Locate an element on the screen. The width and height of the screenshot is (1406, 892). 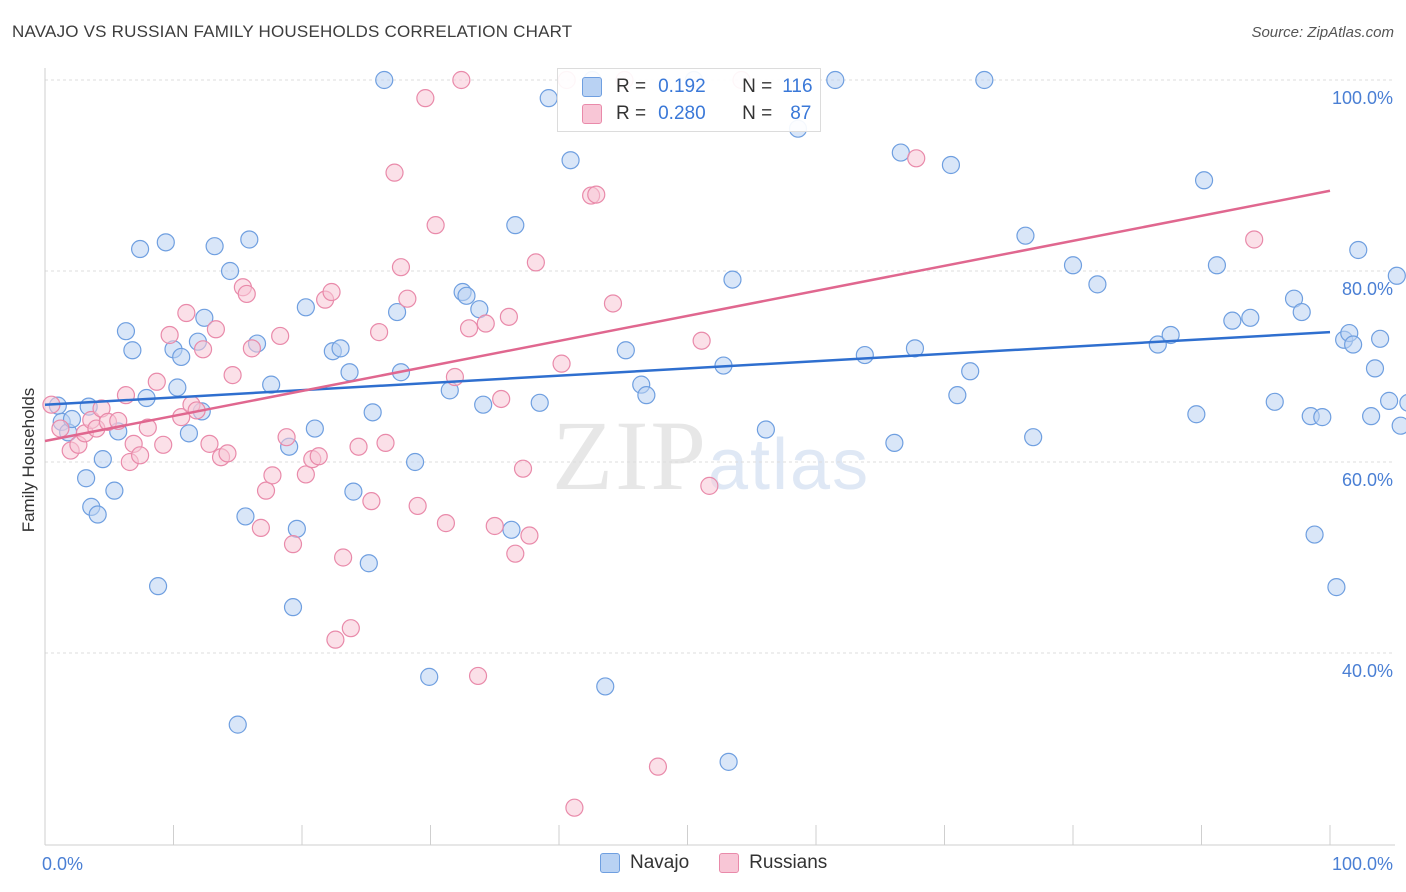
series-swatch-navajo is located at coordinates (610, 863).